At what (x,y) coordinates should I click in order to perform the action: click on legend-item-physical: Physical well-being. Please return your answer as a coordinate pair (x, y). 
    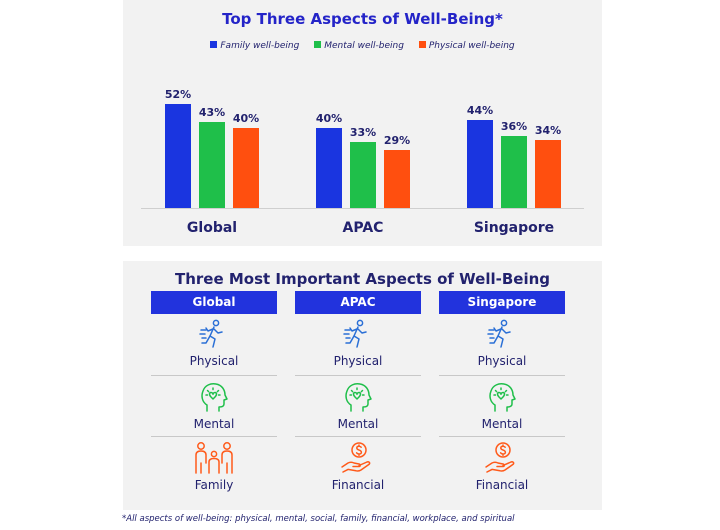
    Looking at the image, I should click on (466, 46).